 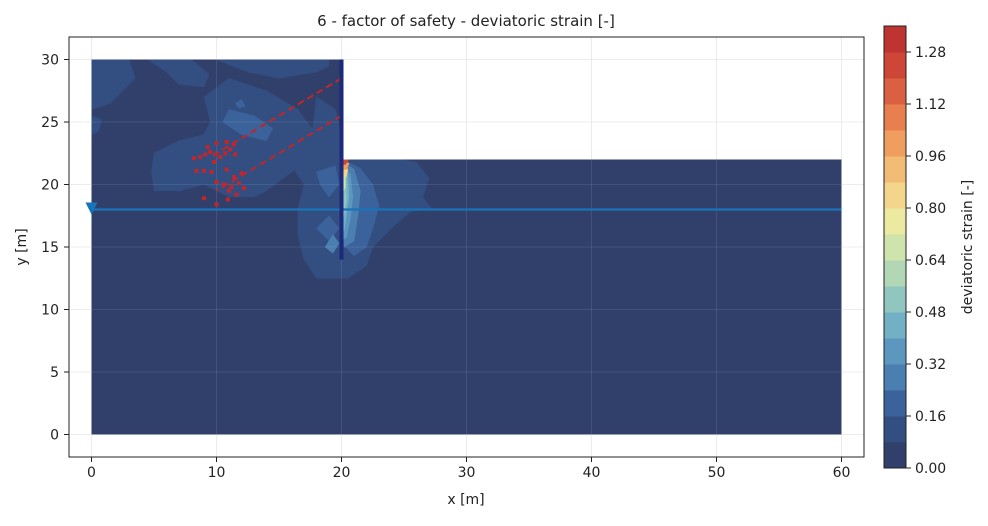 I want to click on colorbar-tick-label: 0.32, so click(x=930, y=365).